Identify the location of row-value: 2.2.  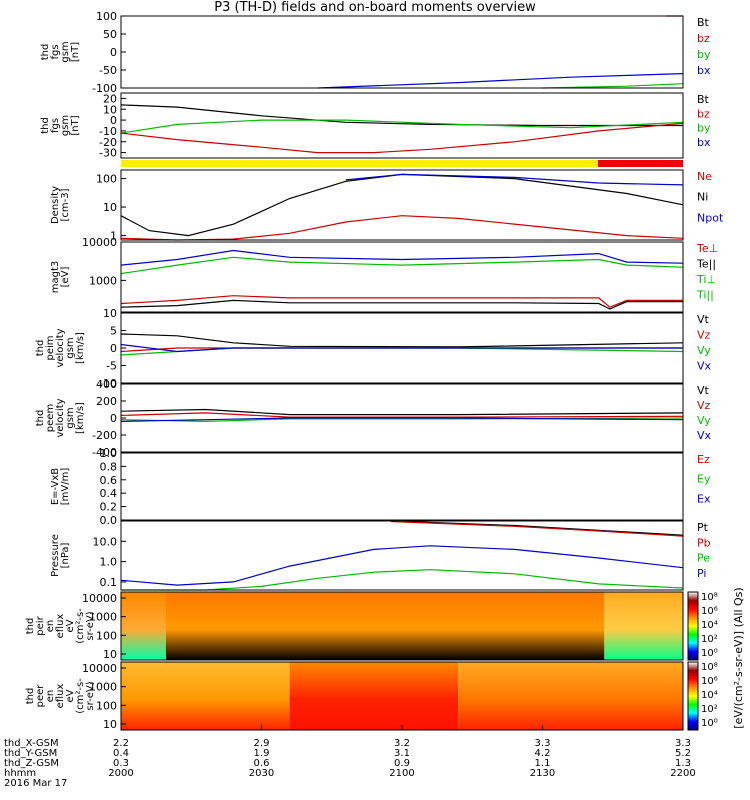
(121, 743).